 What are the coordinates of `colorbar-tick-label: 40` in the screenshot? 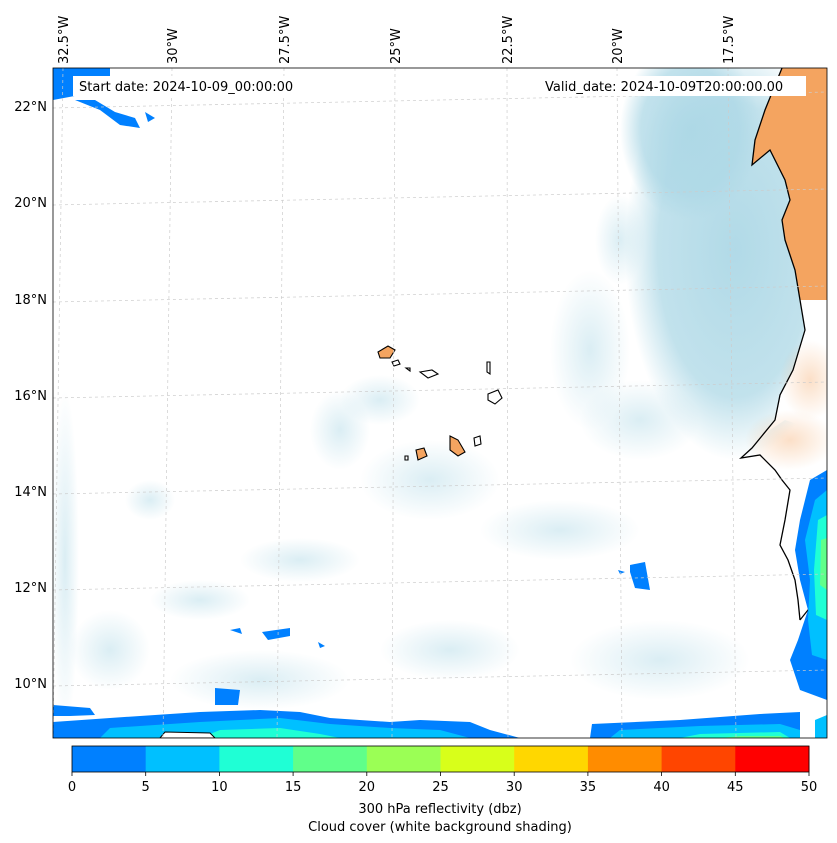 It's located at (661, 787).